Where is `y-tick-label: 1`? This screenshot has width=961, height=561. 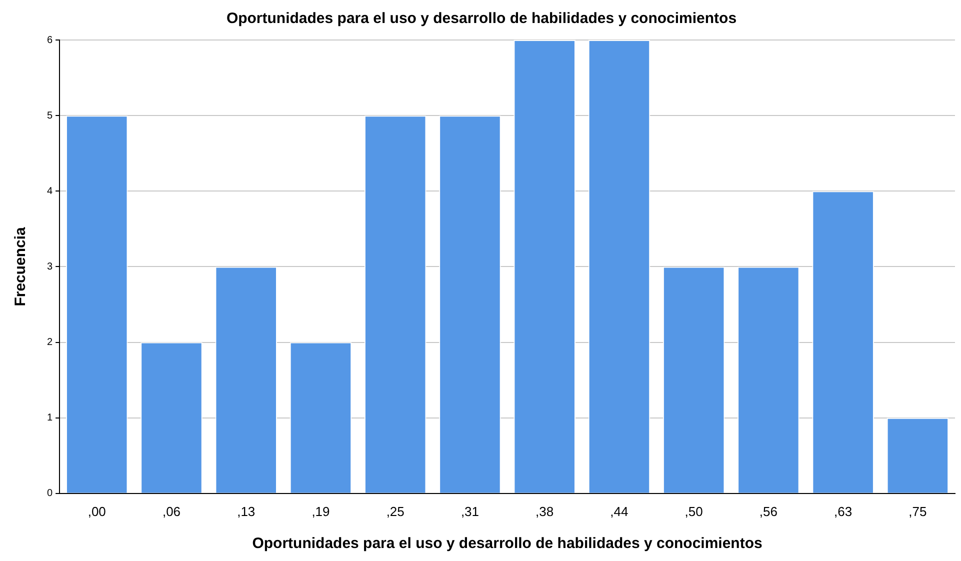 y-tick-label: 1 is located at coordinates (50, 418).